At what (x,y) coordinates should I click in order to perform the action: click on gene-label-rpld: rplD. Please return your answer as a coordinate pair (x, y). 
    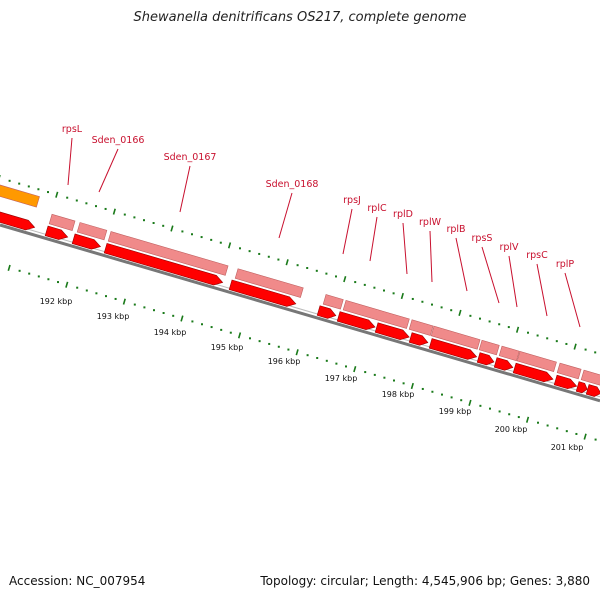
    Looking at the image, I should click on (403, 214).